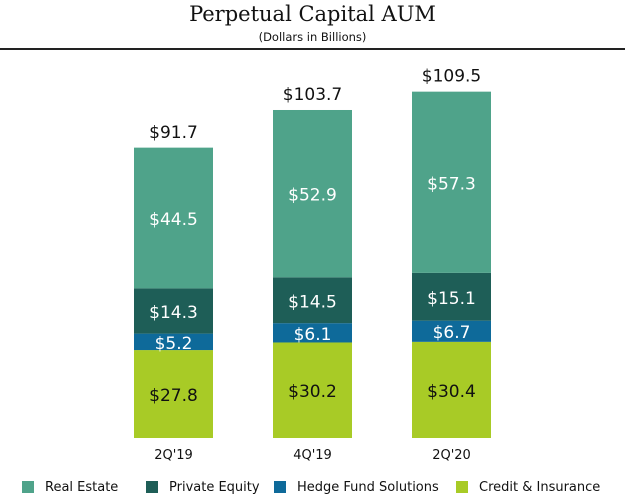 This screenshot has height=498, width=625. I want to click on data-label-credit-insurance-2: $30.4, so click(451, 392).